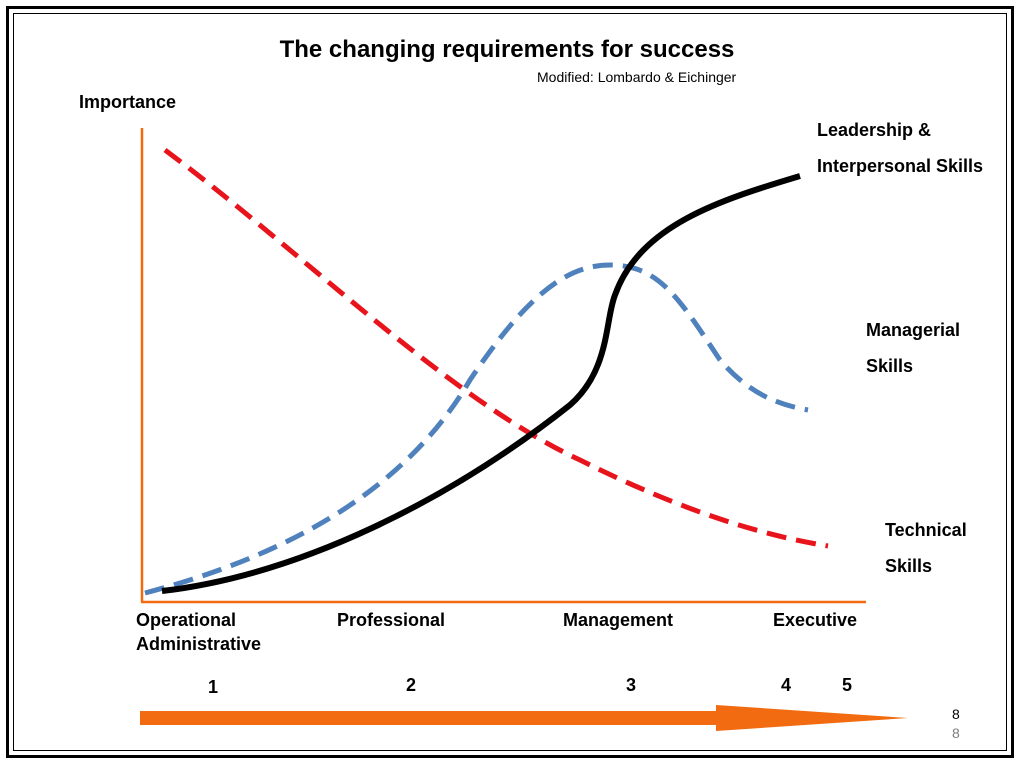  Describe the element at coordinates (637, 77) in the screenshot. I see `slide-subtitle: Modified: Lombardo & Eichinger` at that location.